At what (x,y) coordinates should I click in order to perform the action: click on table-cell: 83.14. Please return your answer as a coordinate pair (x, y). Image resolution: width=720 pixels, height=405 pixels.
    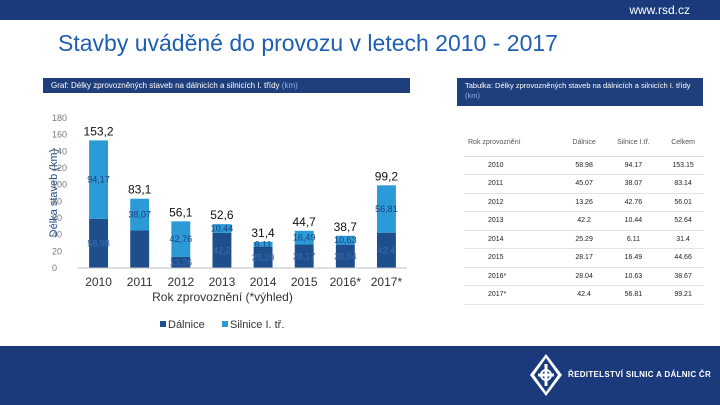
    Looking at the image, I should click on (683, 184).